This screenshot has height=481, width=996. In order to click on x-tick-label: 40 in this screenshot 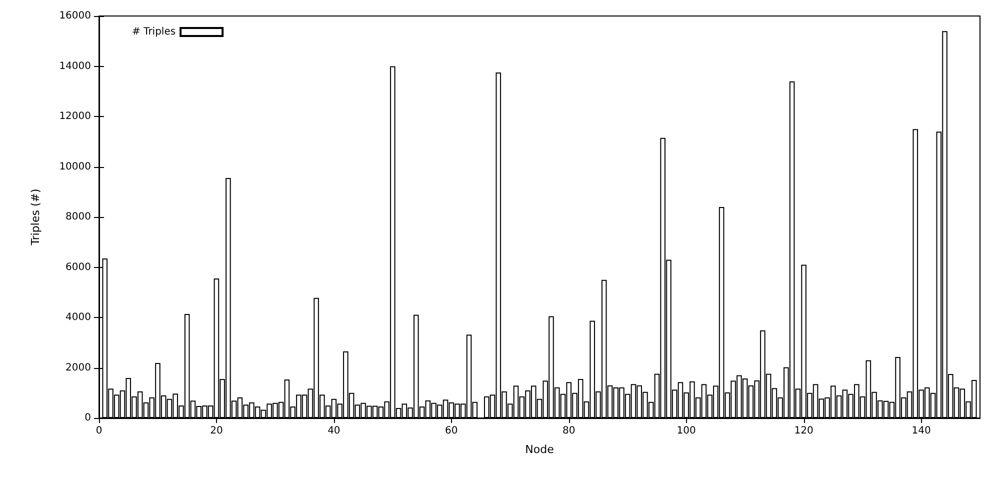, I will do `click(334, 431)`.